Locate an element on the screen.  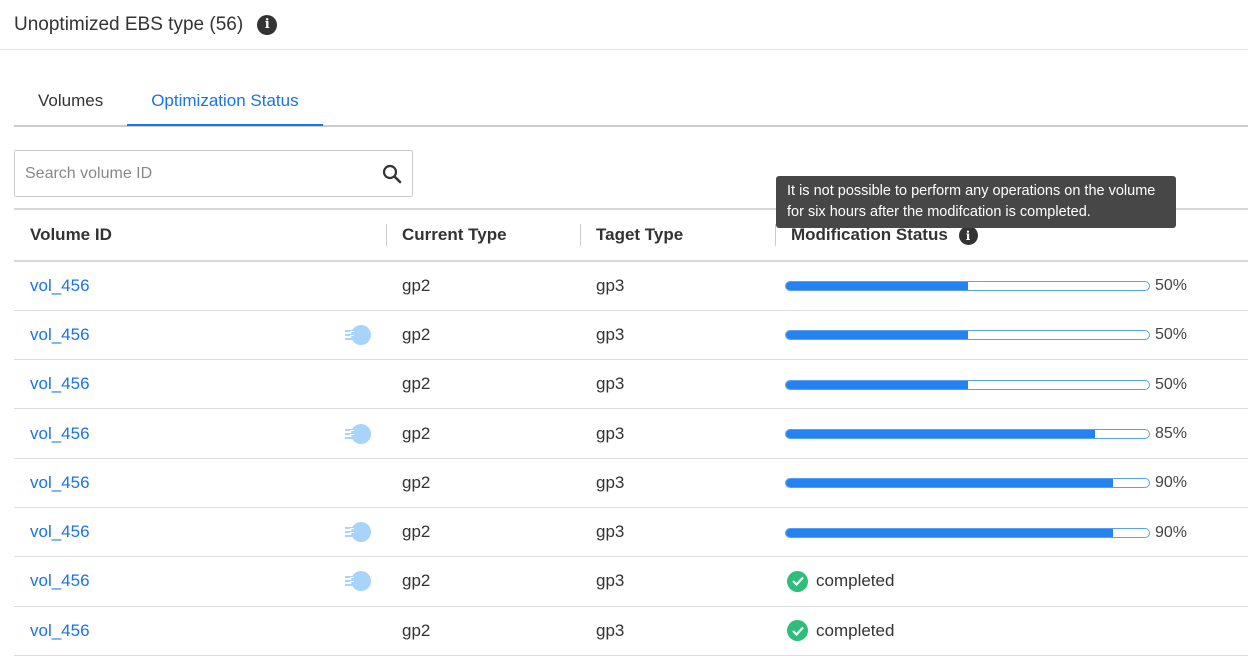
col-current-type: Current Type is located at coordinates (483, 235).